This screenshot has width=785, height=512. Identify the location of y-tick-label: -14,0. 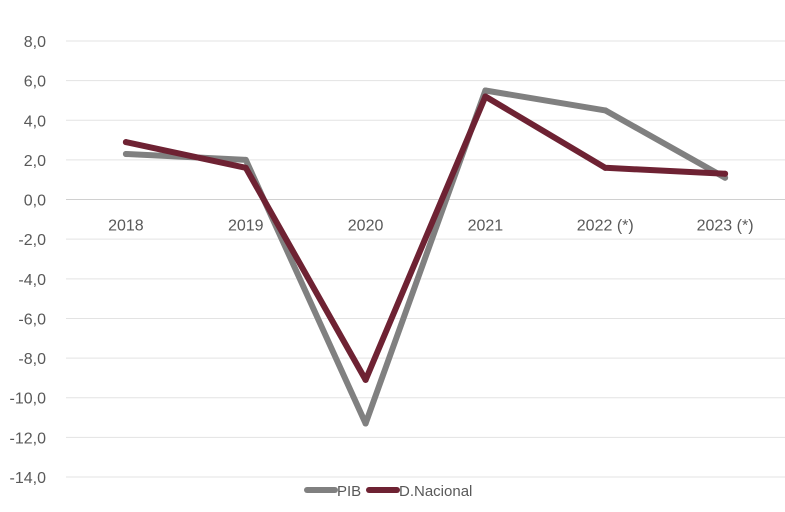
(28, 478).